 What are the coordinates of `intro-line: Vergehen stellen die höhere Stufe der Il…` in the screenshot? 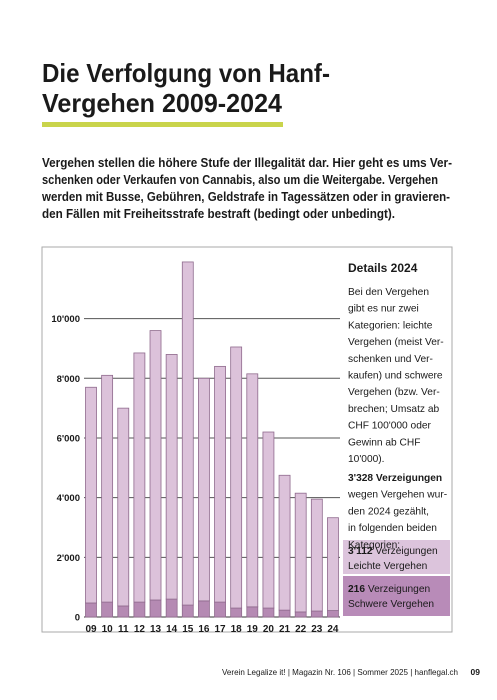 It's located at (247, 163).